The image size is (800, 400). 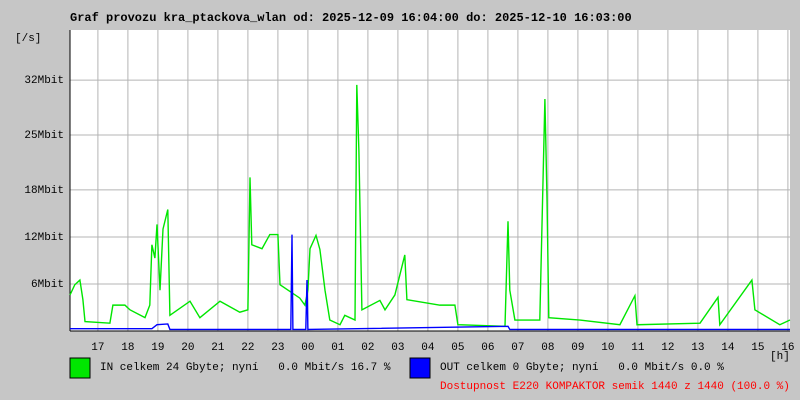 I want to click on x-tick-label: 19, so click(x=157, y=348).